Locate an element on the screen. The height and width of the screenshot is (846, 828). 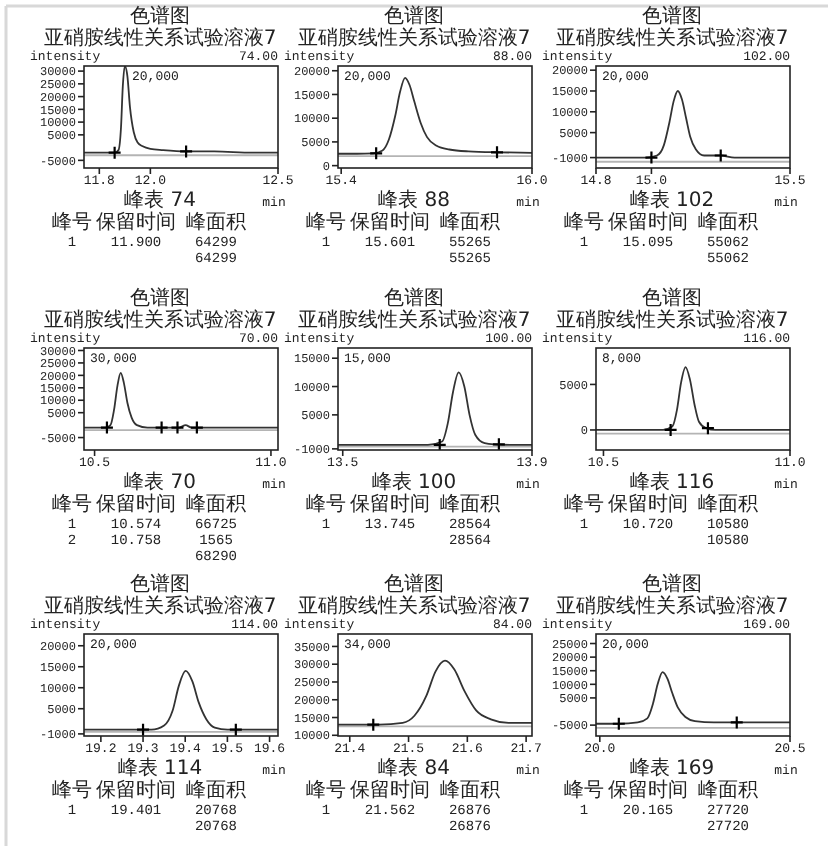
text: 峰表 74 is located at coordinates (160, 200).